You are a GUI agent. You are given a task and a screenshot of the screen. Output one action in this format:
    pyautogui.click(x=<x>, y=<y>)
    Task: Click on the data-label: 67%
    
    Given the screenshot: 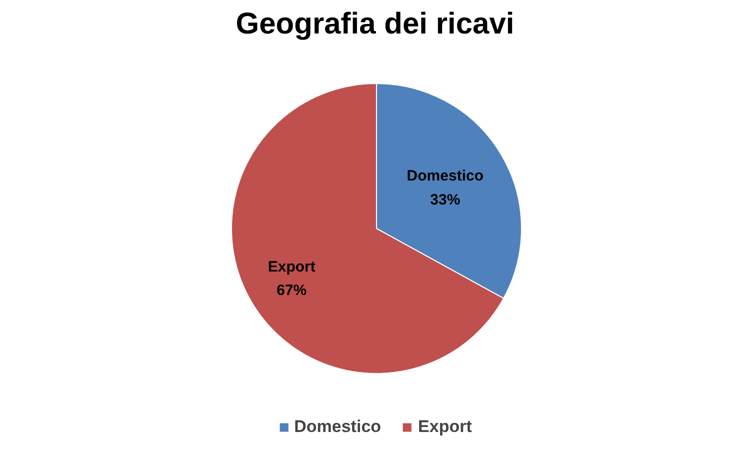 What is the action you would take?
    pyautogui.click(x=291, y=291)
    